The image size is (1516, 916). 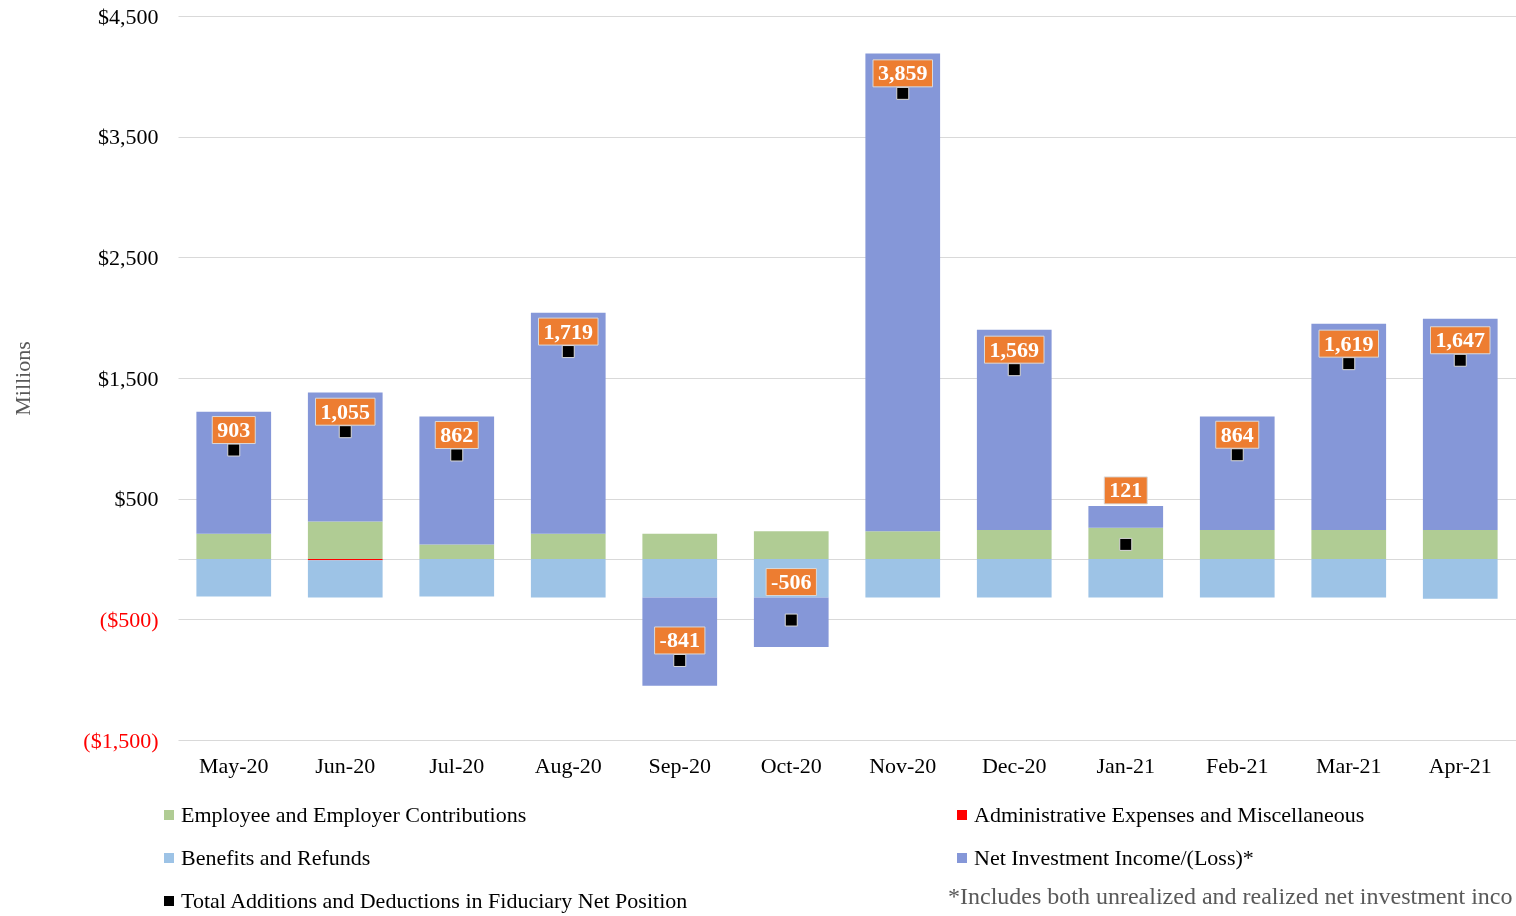 What do you see at coordinates (903, 73) in the screenshot?
I see `data-label: 3,859` at bounding box center [903, 73].